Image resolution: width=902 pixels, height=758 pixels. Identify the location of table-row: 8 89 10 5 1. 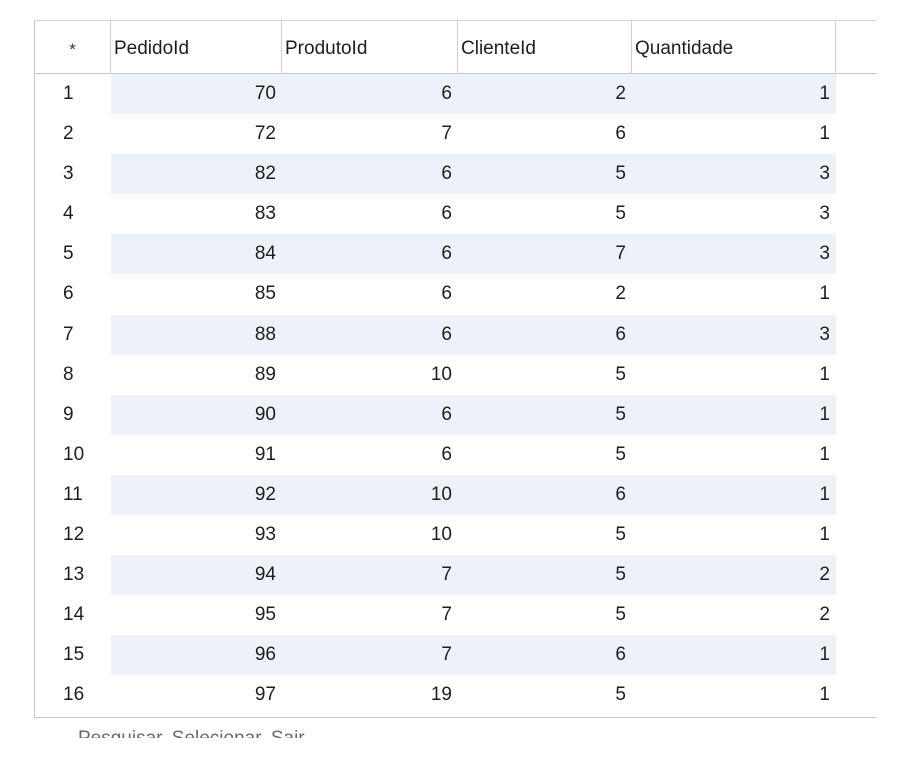
(456, 374).